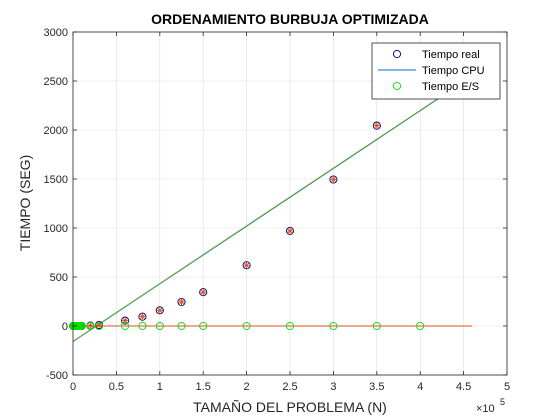 Image resolution: width=560 pixels, height=420 pixels. Describe the element at coordinates (450, 87) in the screenshot. I see `legend-label: Tiempo E/S` at that location.